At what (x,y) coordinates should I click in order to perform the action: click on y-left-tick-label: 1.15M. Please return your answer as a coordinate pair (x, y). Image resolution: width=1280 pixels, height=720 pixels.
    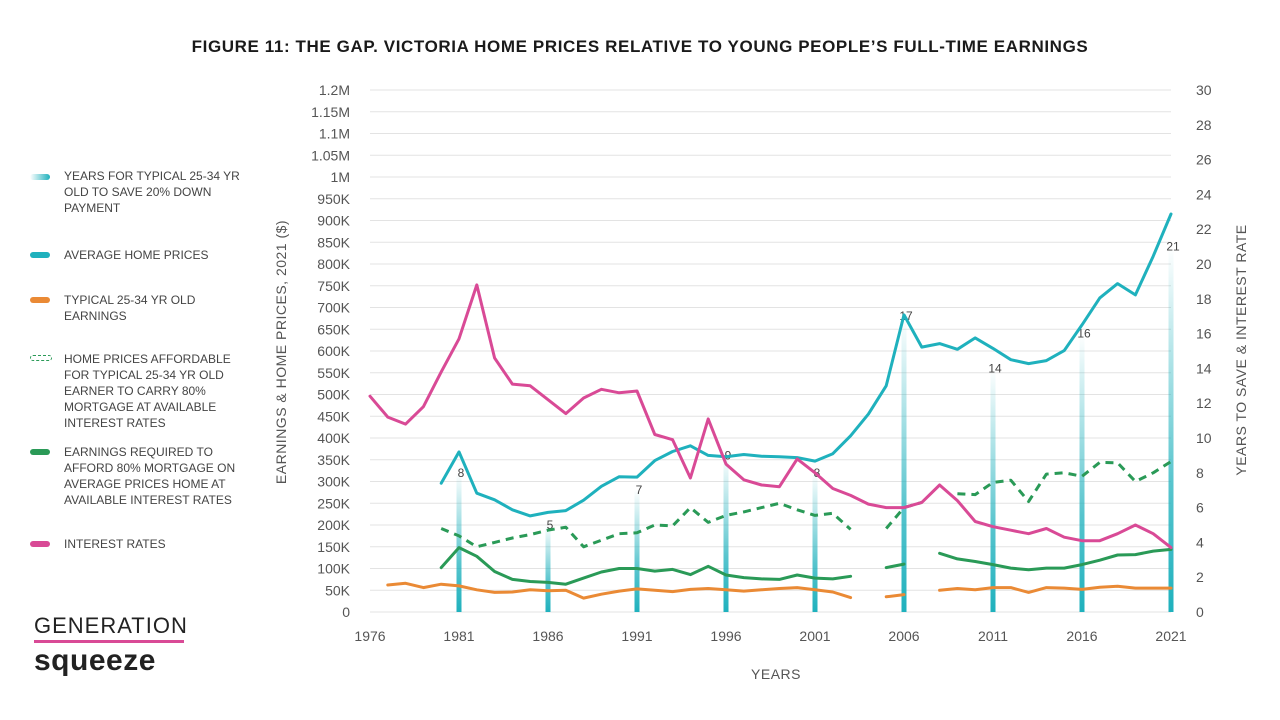
    Looking at the image, I should click on (330, 112).